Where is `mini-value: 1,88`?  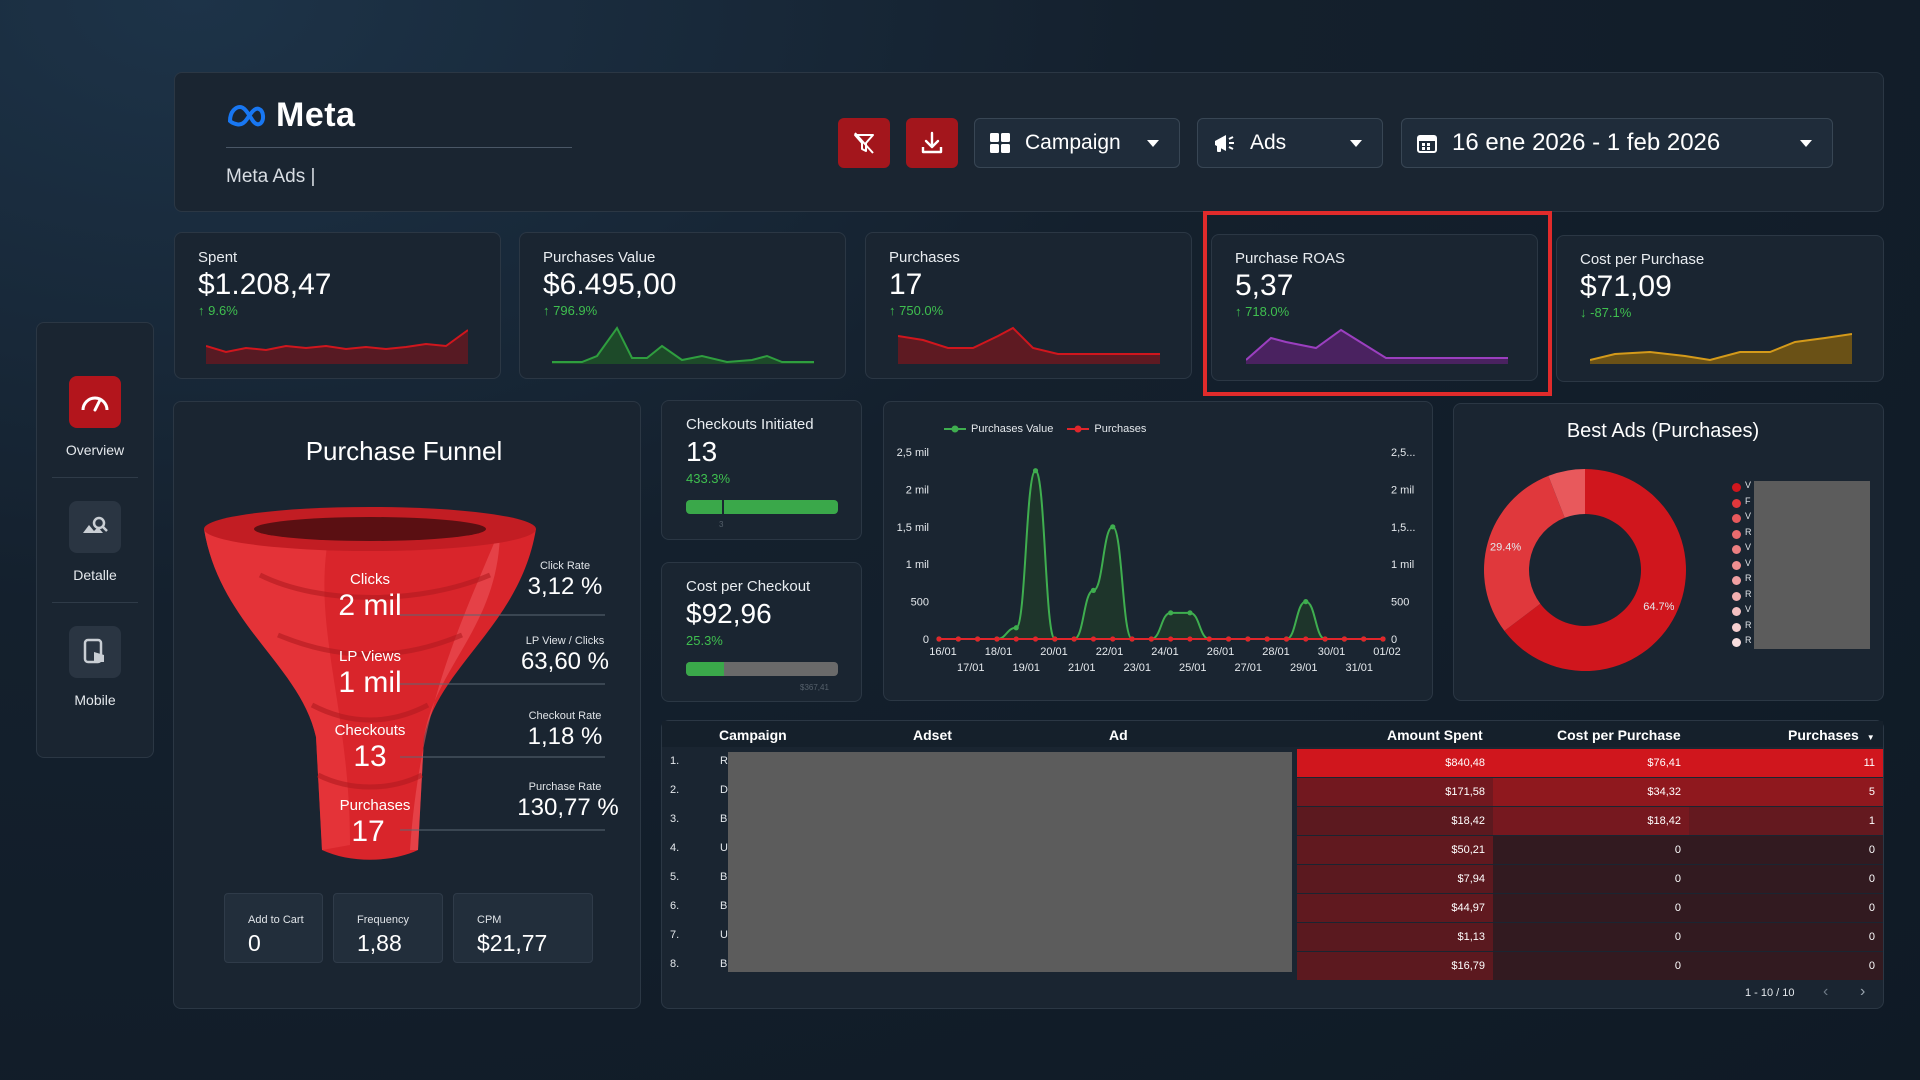
mini-value: 1,88 is located at coordinates (379, 943).